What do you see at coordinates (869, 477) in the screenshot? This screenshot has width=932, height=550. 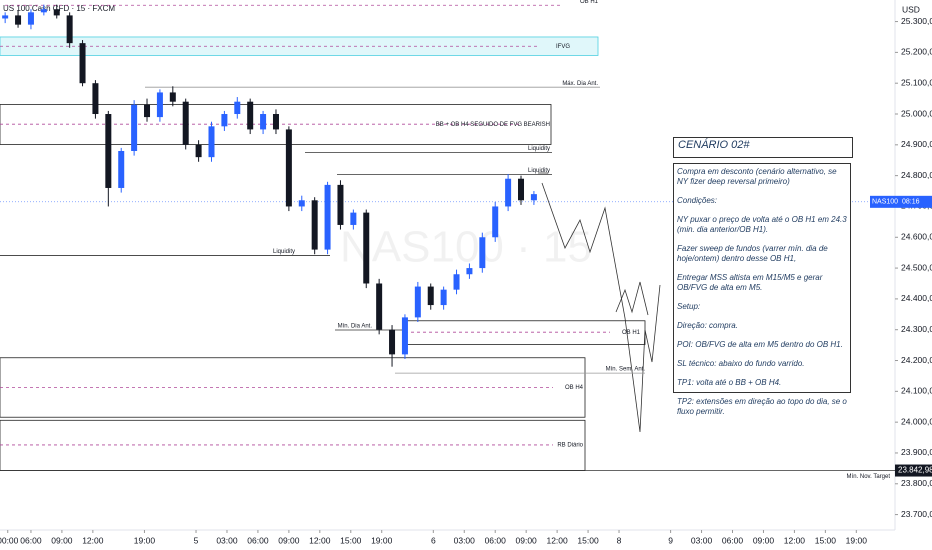 I see `level-label: Mín. Nov. Target` at bounding box center [869, 477].